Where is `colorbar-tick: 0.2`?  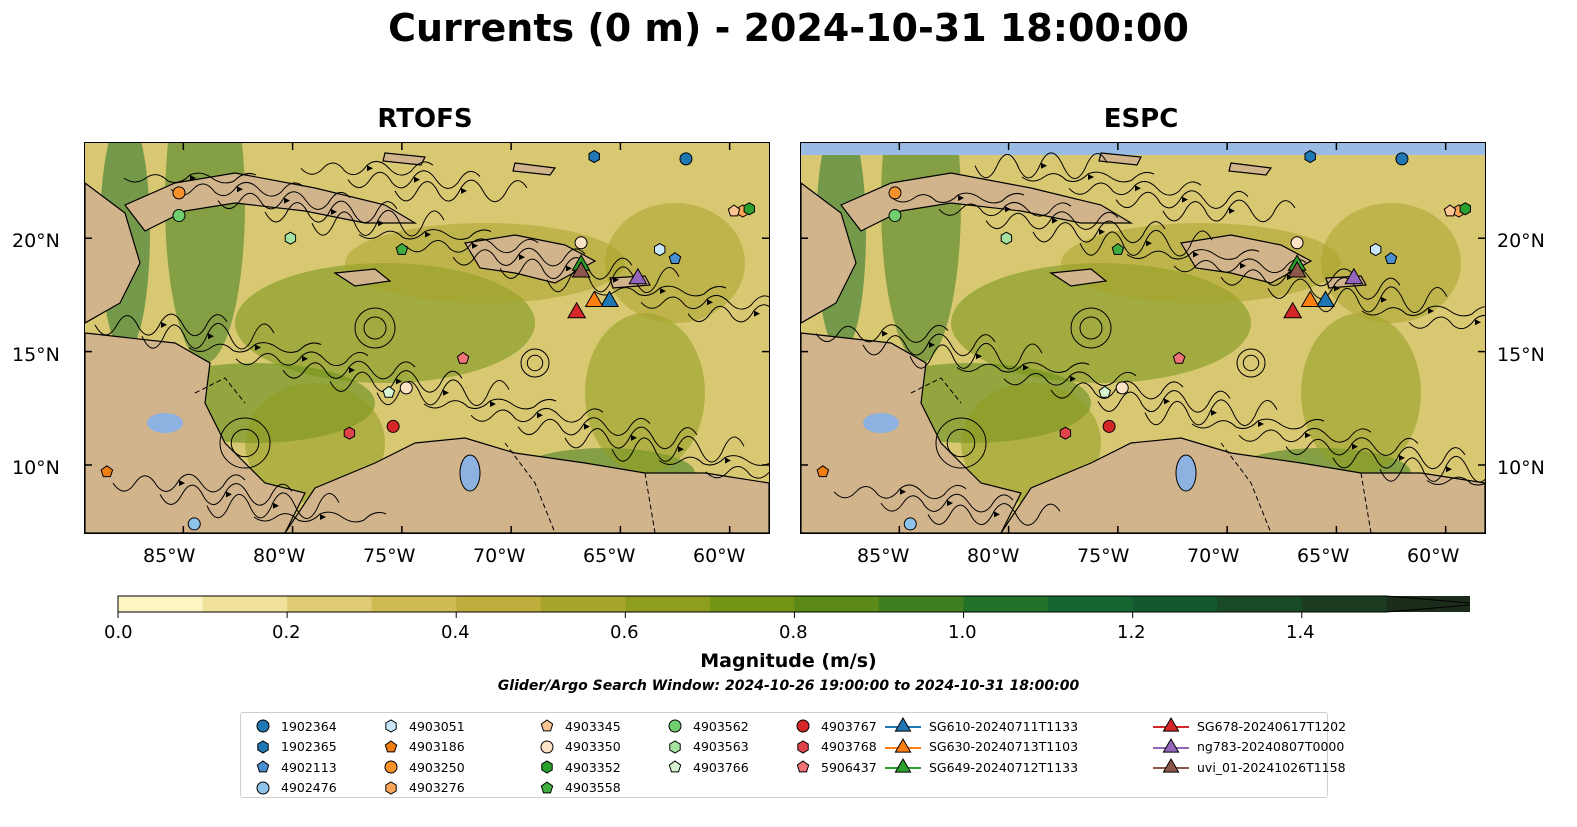 colorbar-tick: 0.2 is located at coordinates (286, 632).